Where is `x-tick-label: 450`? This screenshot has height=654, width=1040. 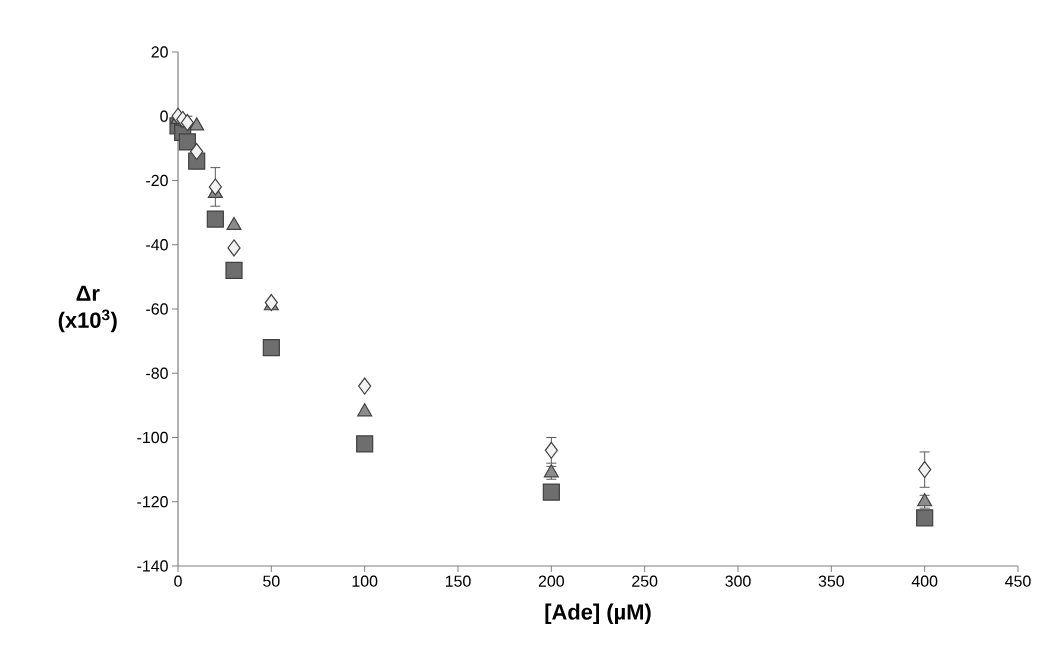
x-tick-label: 450 is located at coordinates (1018, 581).